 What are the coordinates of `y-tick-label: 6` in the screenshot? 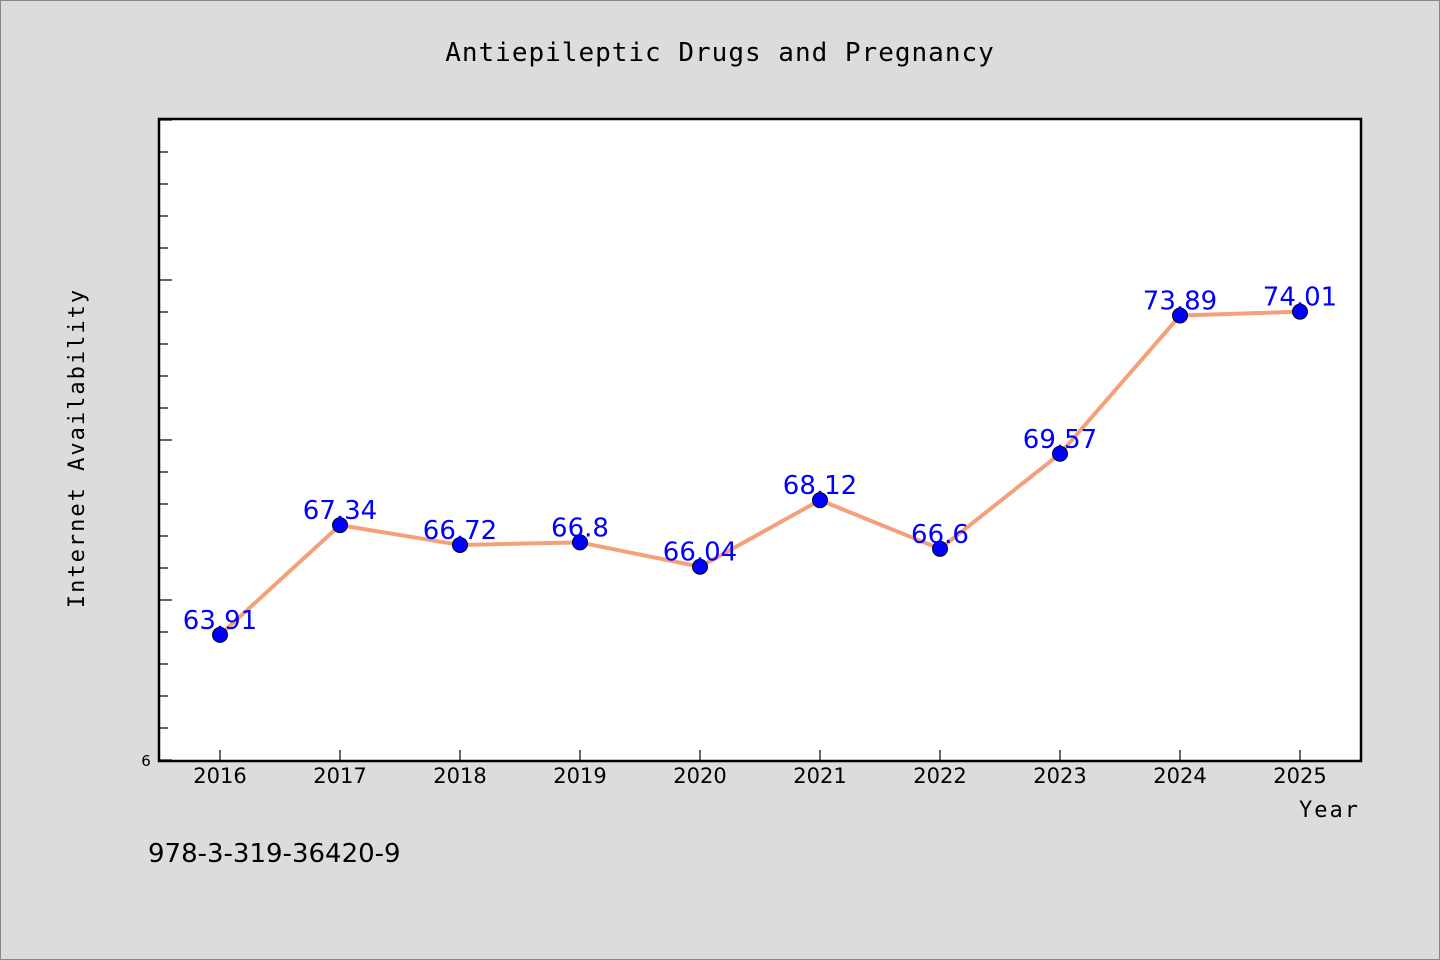 It's located at (146, 761).